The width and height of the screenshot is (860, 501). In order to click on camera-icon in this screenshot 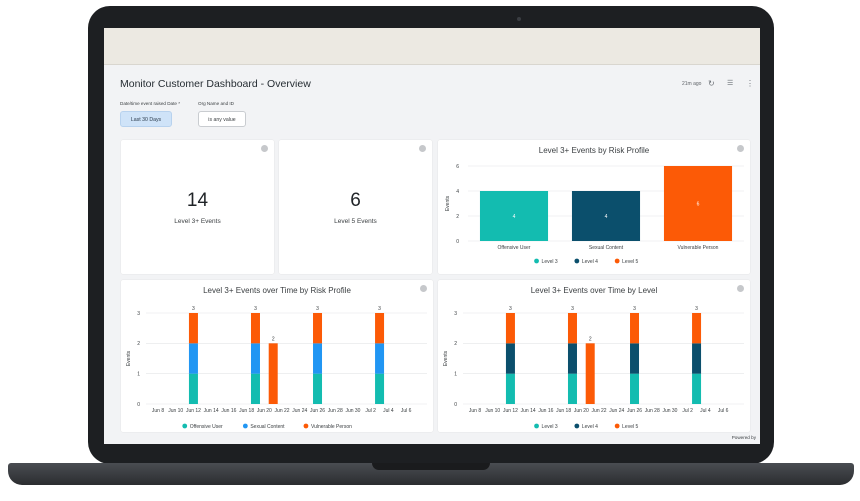, I will do `click(519, 19)`.